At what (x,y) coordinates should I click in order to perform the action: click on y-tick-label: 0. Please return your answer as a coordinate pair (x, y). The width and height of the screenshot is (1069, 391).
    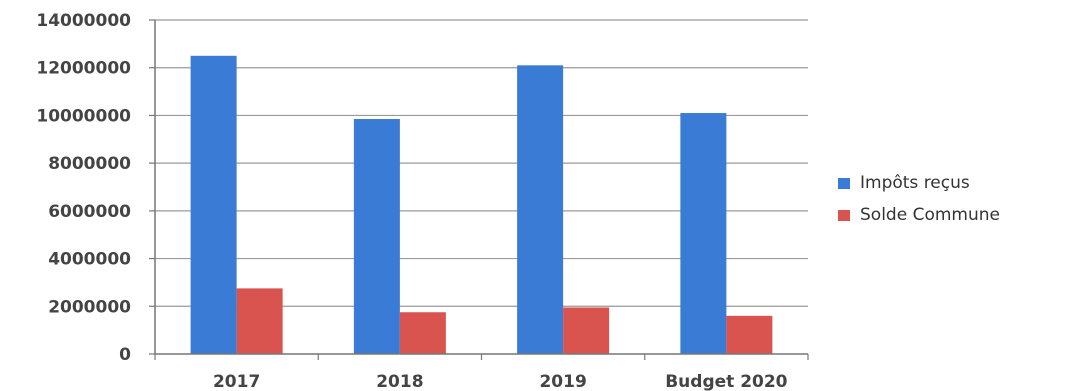
    Looking at the image, I should click on (125, 355).